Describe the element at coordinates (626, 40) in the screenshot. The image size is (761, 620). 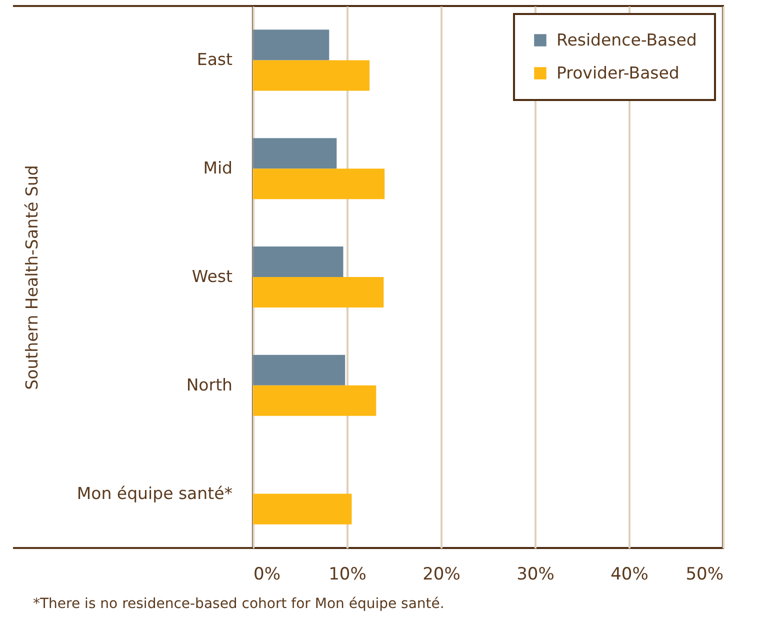
I see `legend-label: Residence-Based` at that location.